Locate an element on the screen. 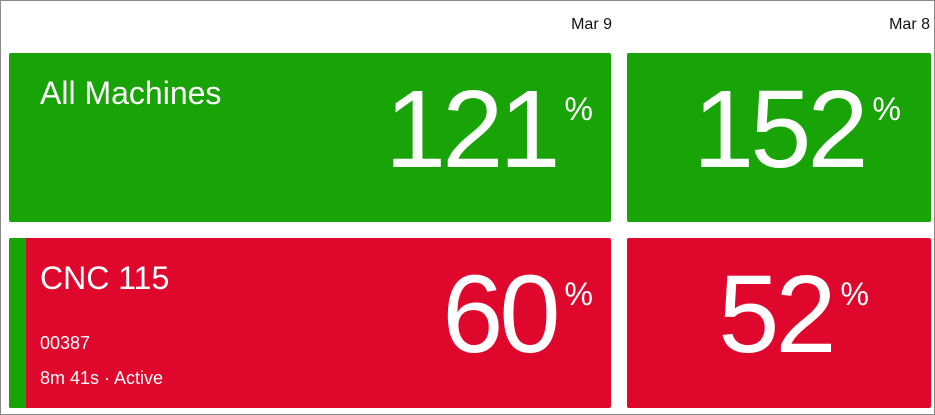 The height and width of the screenshot is (415, 935). percent-value: 60 is located at coordinates (501, 314).